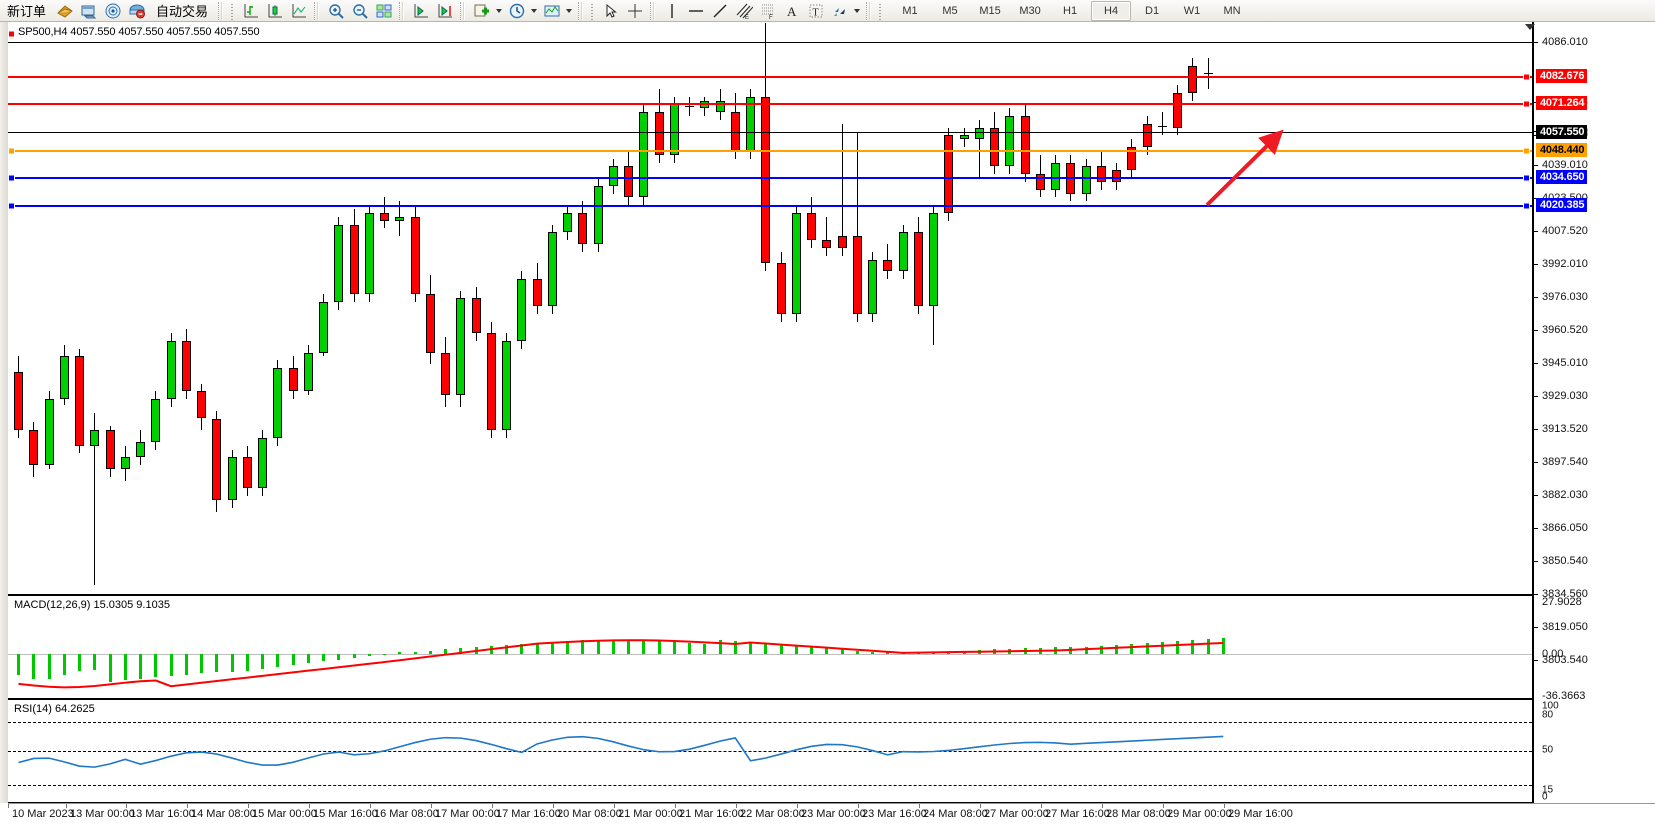 Image resolution: width=1655 pixels, height=825 pixels. Describe the element at coordinates (1562, 103) in the screenshot. I see `price-tag-resistance: 4071.264` at that location.